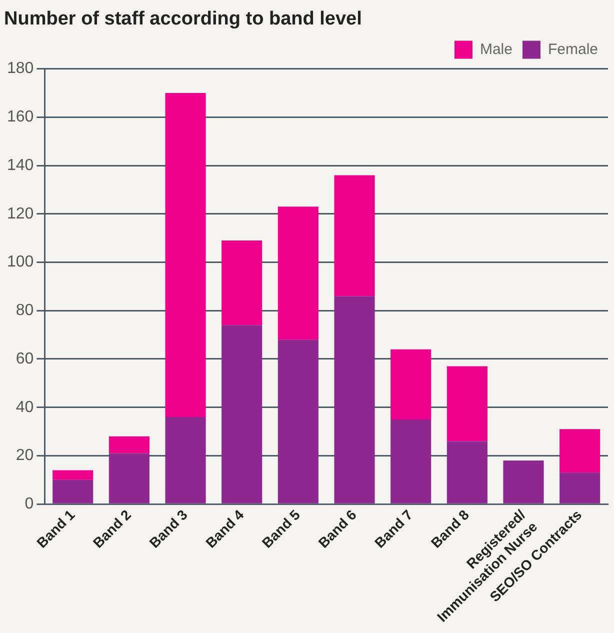 Image resolution: width=614 pixels, height=633 pixels. What do you see at coordinates (20, 165) in the screenshot?
I see `y-tick-label: 140` at bounding box center [20, 165].